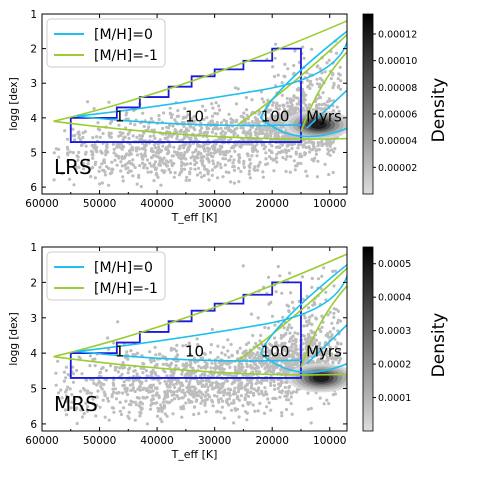  Describe the element at coordinates (156, 441) in the screenshot. I see `x-tick-label: 40000` at that location.